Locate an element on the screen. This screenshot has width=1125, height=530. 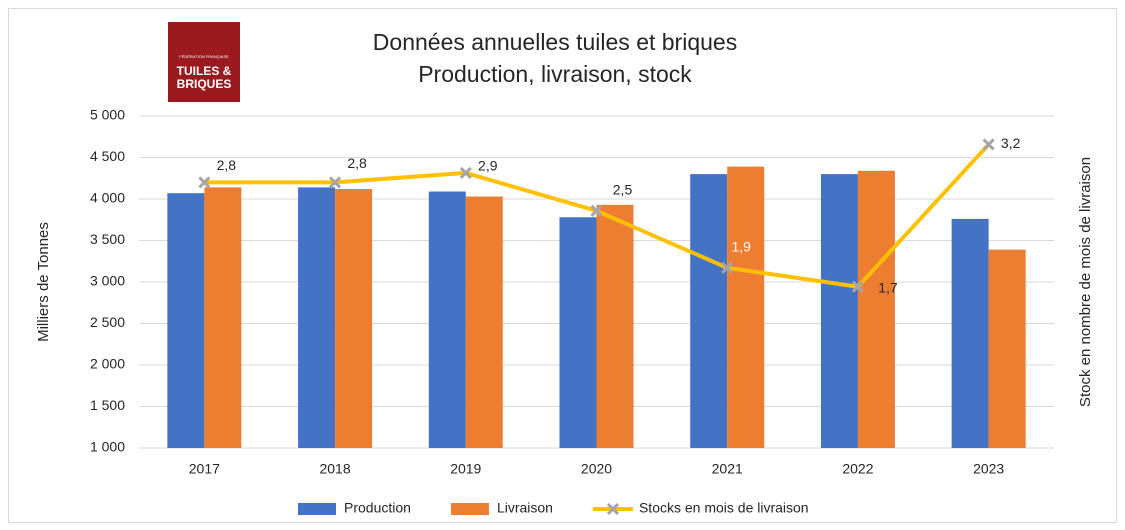
x-tick-label: 2022 is located at coordinates (857, 469).